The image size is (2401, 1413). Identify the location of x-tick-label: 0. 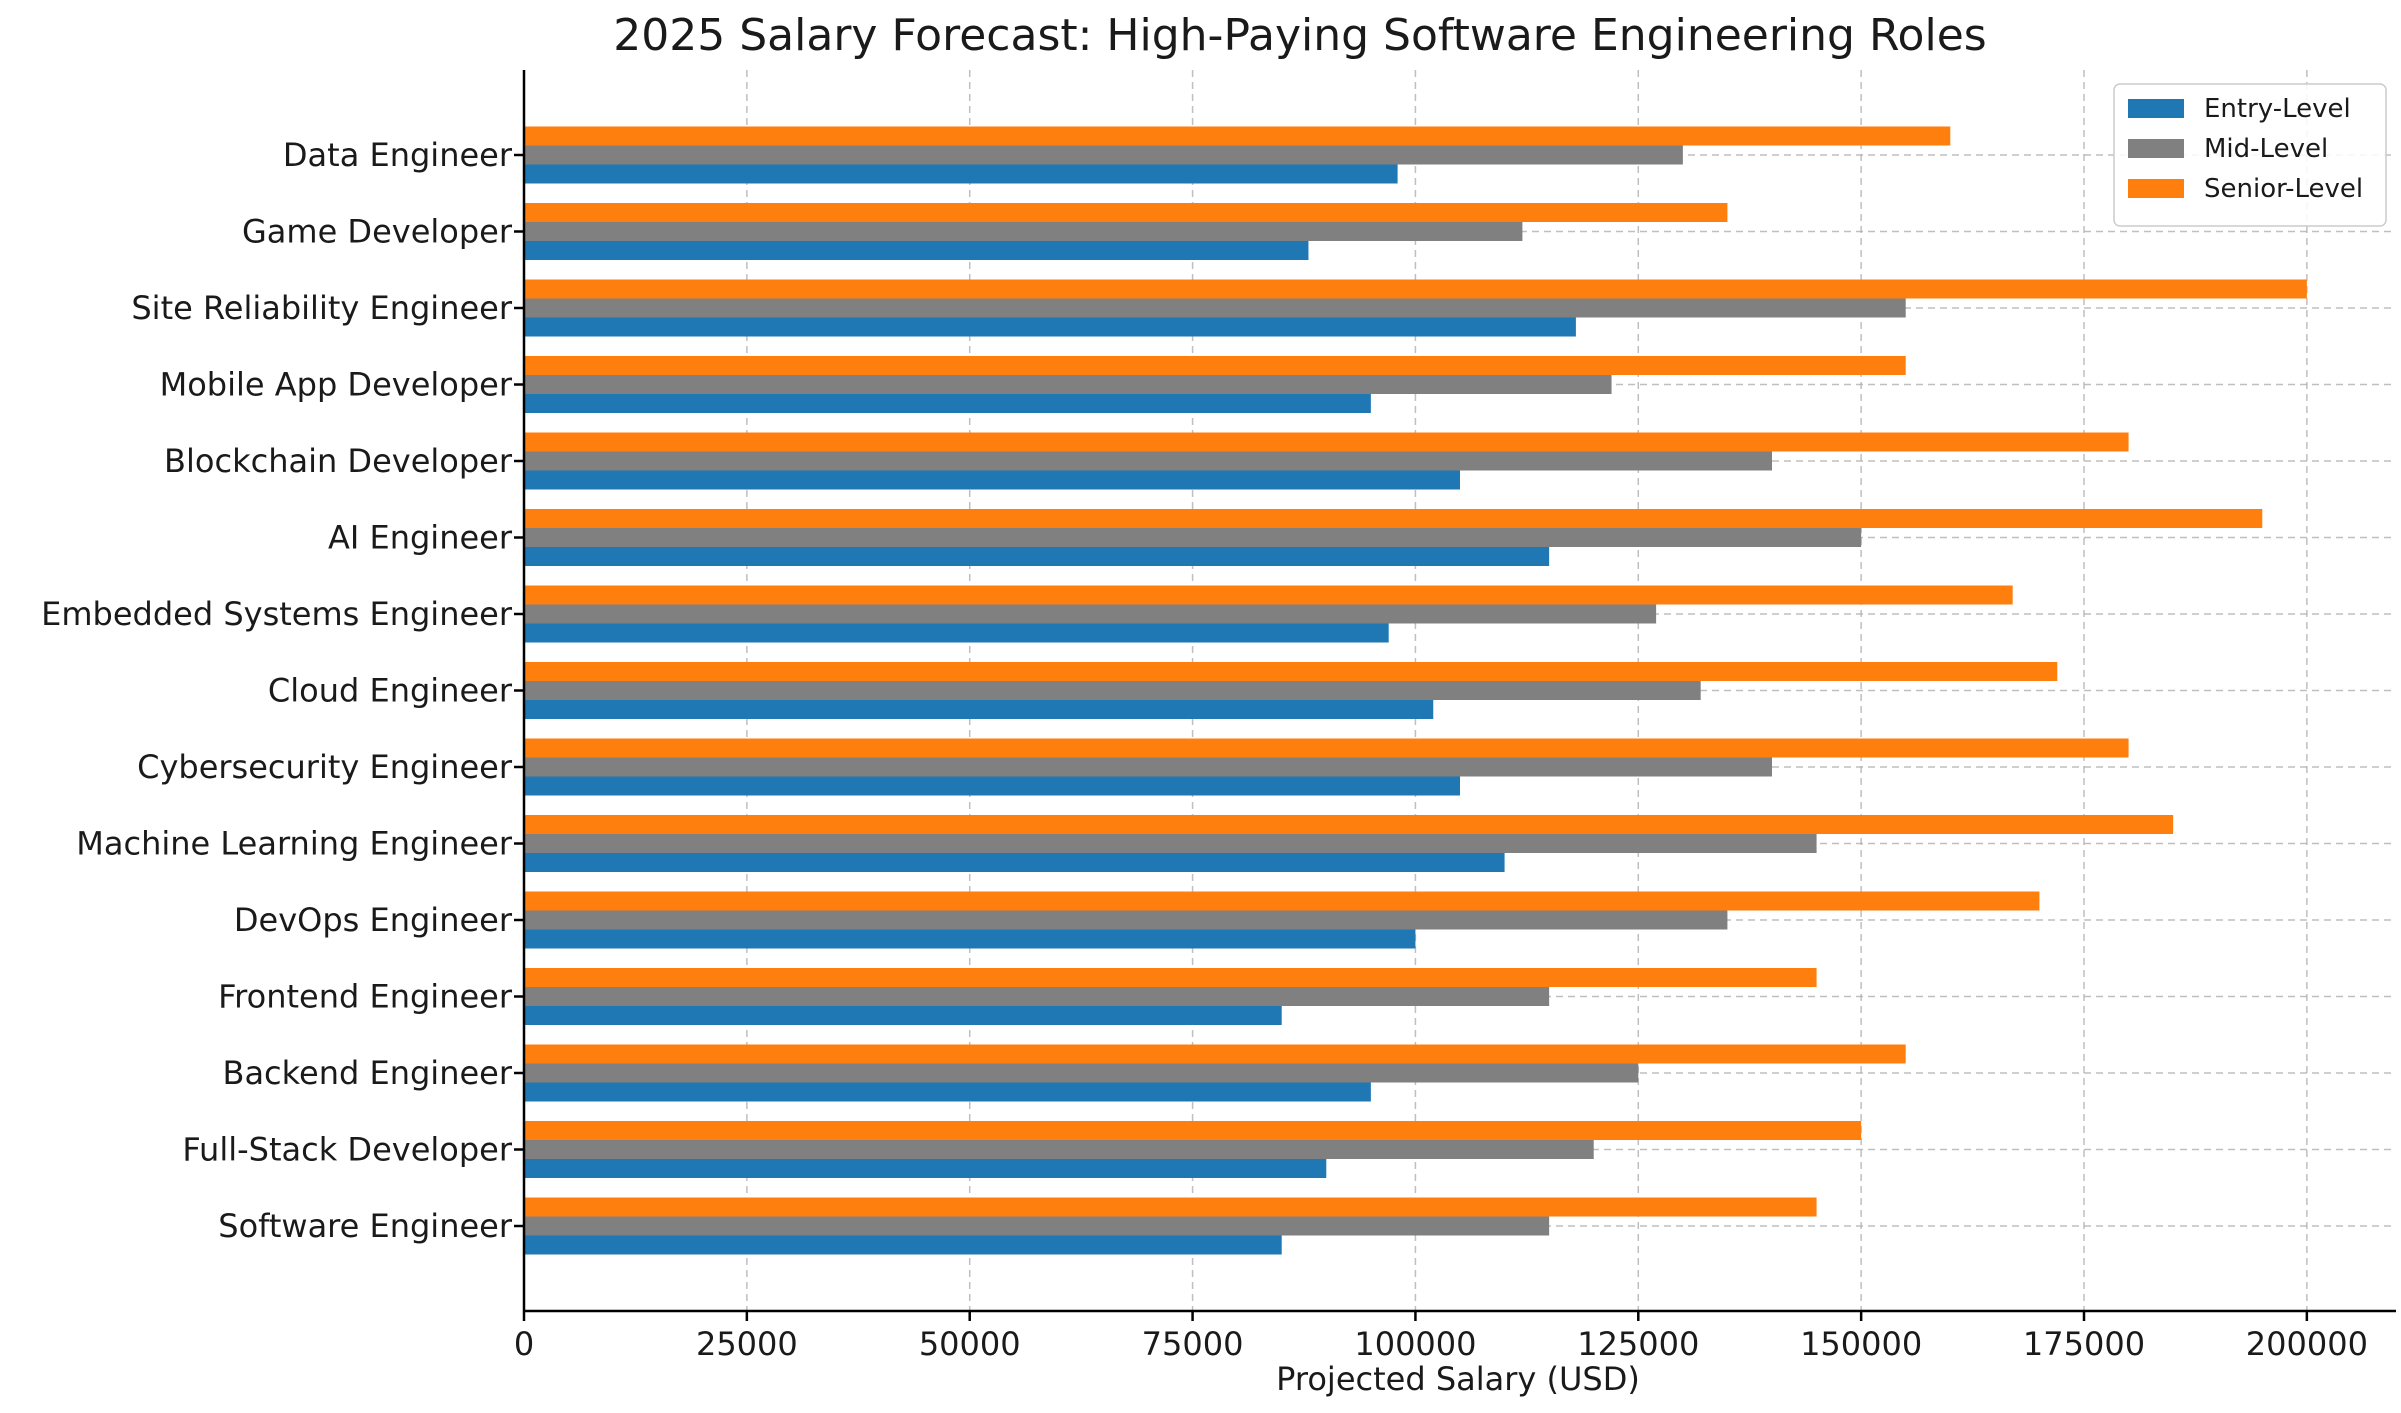
(524, 1344).